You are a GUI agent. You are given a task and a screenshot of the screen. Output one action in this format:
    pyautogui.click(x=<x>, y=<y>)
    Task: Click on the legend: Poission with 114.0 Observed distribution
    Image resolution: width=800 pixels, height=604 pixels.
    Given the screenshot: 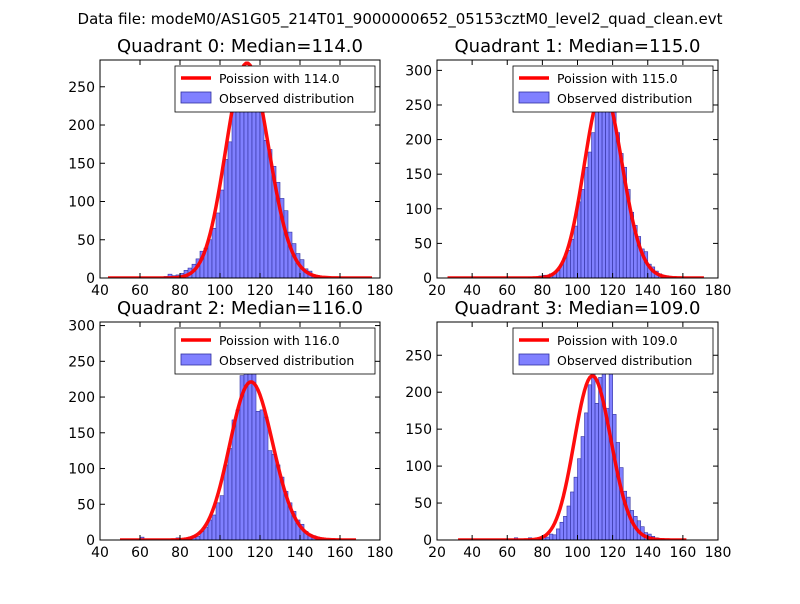 What is the action you would take?
    pyautogui.click(x=275, y=89)
    